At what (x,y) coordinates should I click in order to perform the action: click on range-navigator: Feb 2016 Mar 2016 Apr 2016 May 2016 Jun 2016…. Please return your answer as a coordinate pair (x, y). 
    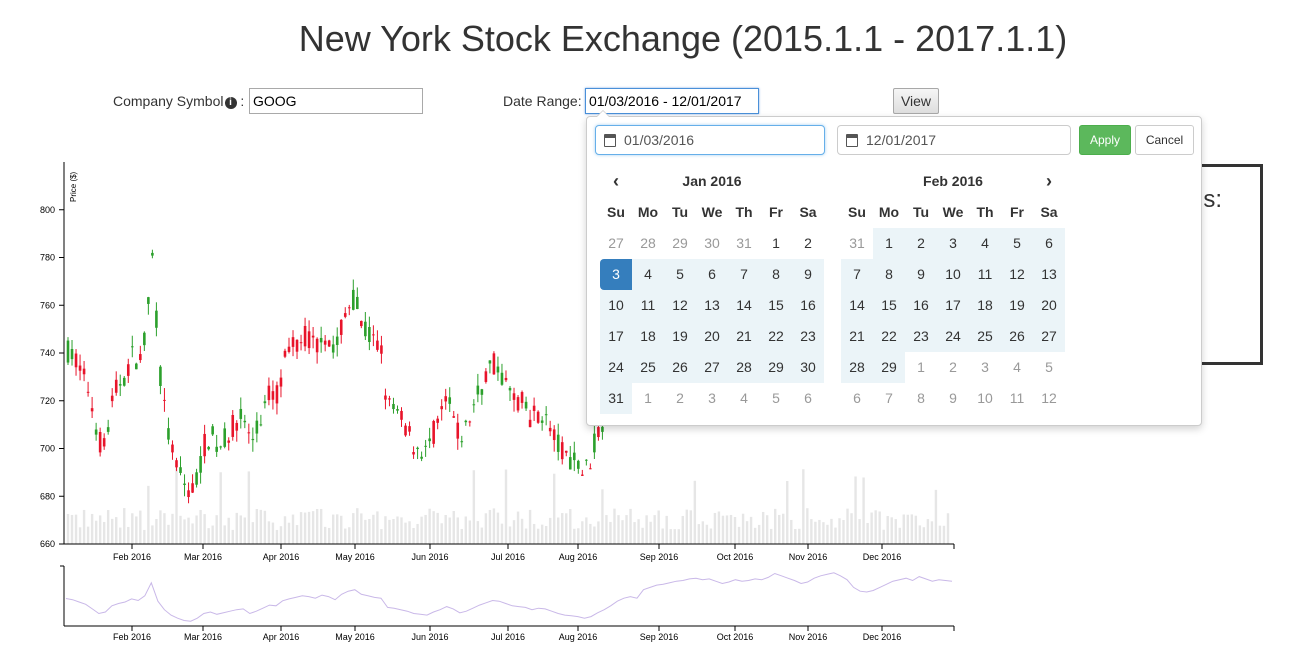
    Looking at the image, I should click on (507, 603).